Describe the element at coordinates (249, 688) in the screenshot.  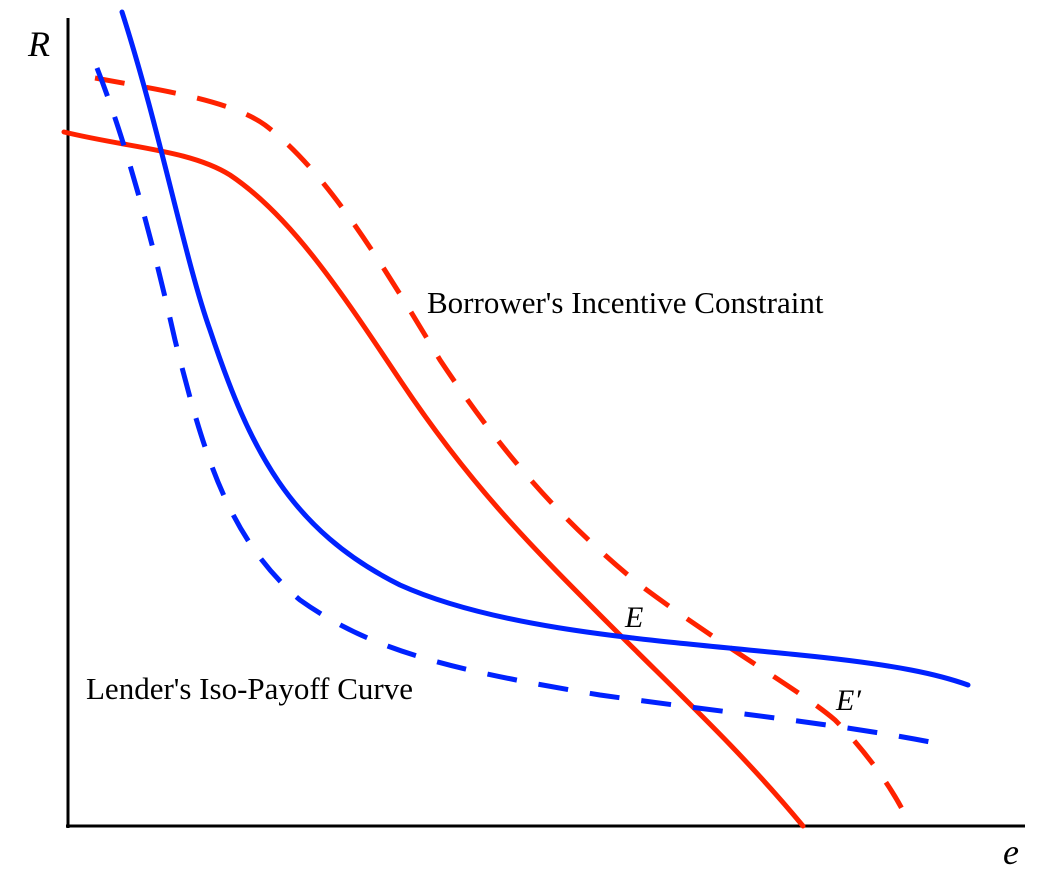
I see `lender-curve-label: Lender's Iso-Payoff Curve` at that location.